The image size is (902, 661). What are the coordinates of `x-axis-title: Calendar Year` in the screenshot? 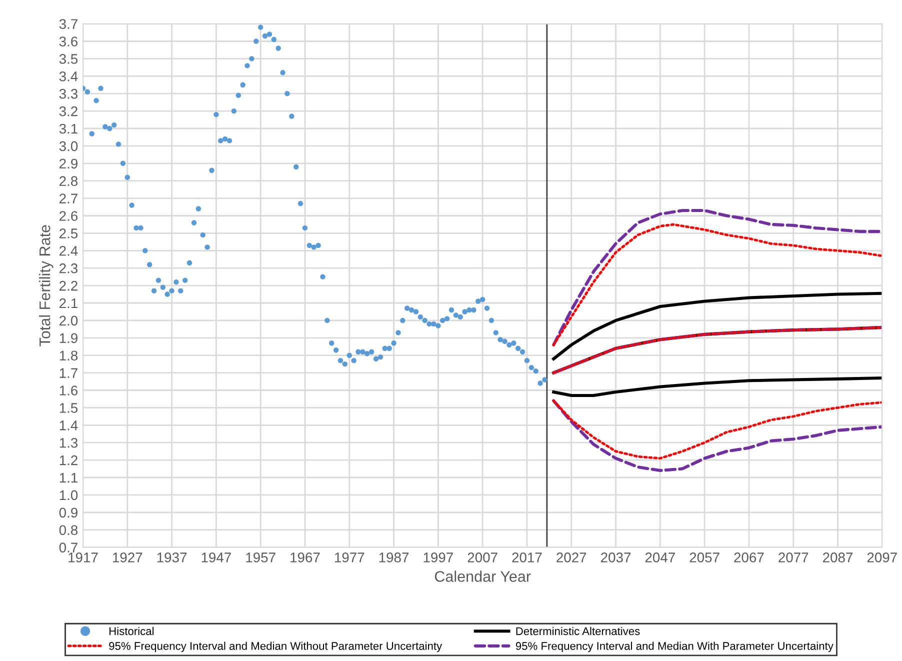 It's located at (482, 576).